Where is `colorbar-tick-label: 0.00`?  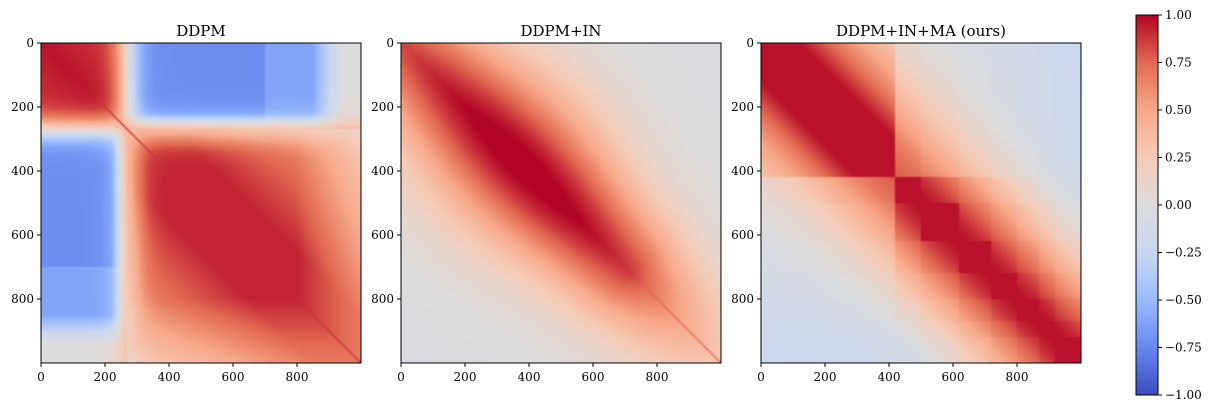
colorbar-tick-label: 0.00 is located at coordinates (1178, 205).